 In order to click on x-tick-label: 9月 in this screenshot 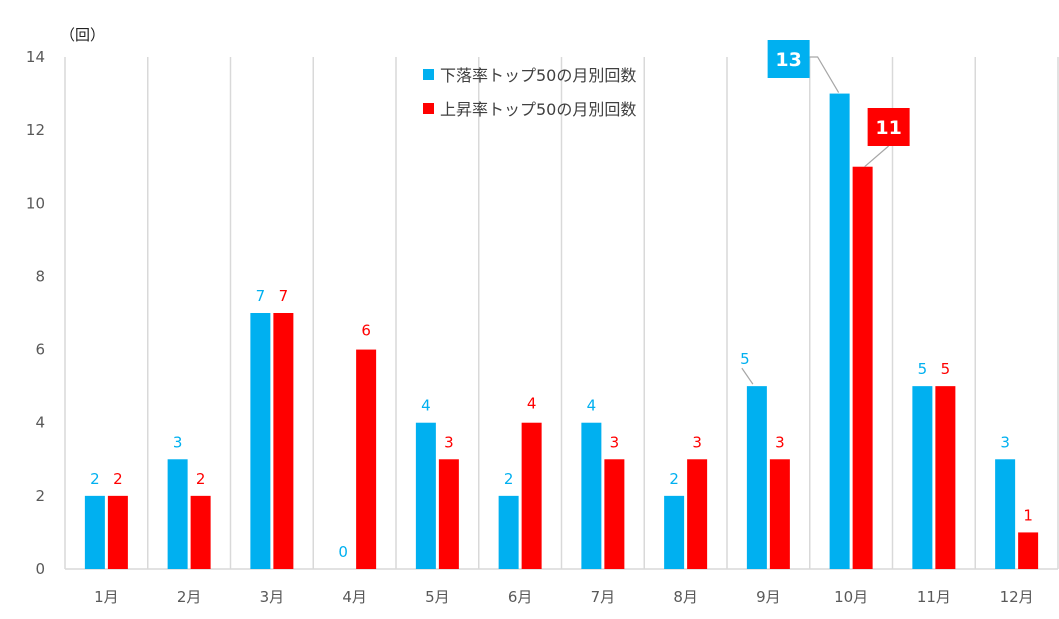, I will do `click(768, 597)`.